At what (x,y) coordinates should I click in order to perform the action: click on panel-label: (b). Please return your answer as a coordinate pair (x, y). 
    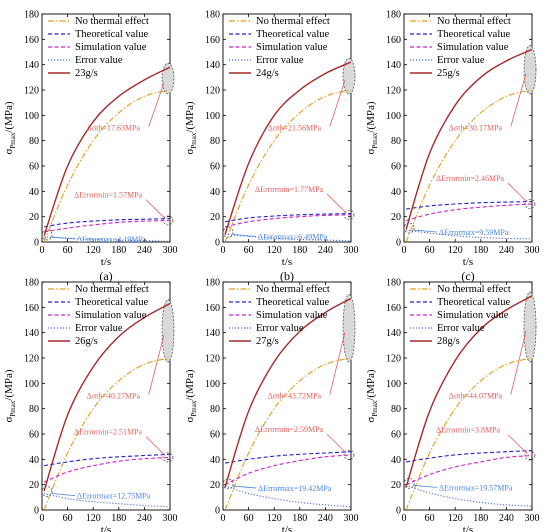
    Looking at the image, I should click on (287, 276).